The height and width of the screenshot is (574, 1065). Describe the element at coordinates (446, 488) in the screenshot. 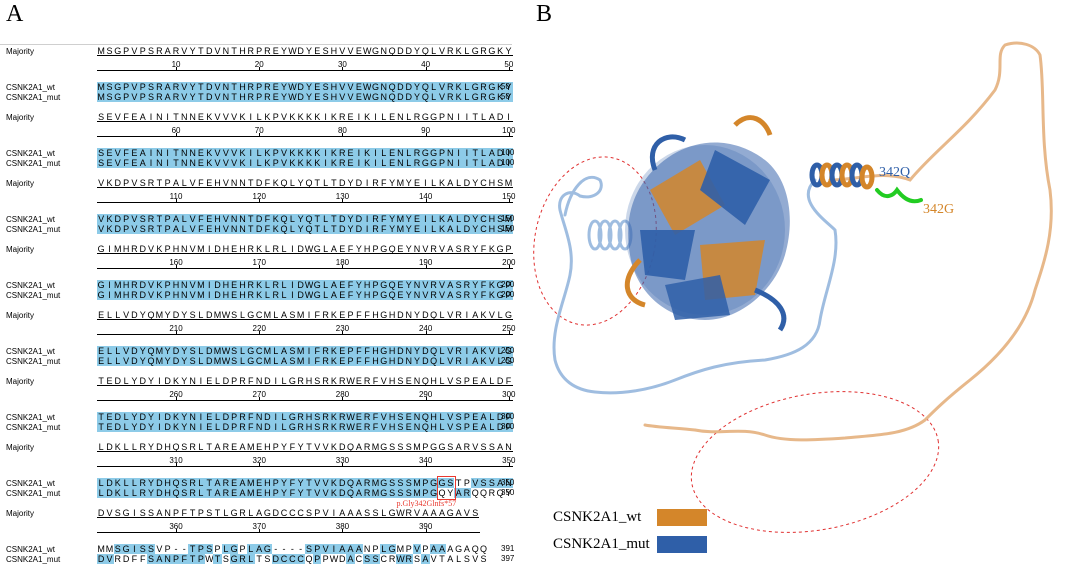

I see `mutation-site-box` at that location.